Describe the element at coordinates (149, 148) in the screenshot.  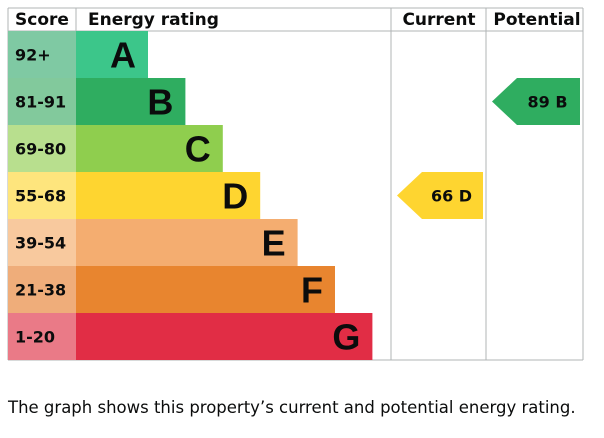
I see `band-bar-c` at that location.